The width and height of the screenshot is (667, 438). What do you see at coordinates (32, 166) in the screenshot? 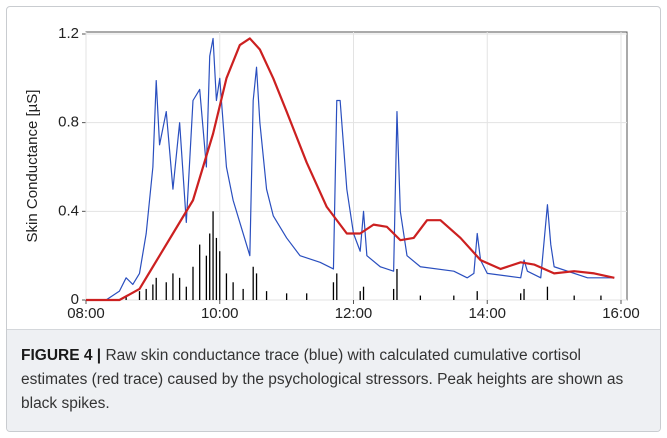
I see `y-axis-label: Skin Conductance [µS]` at bounding box center [32, 166].